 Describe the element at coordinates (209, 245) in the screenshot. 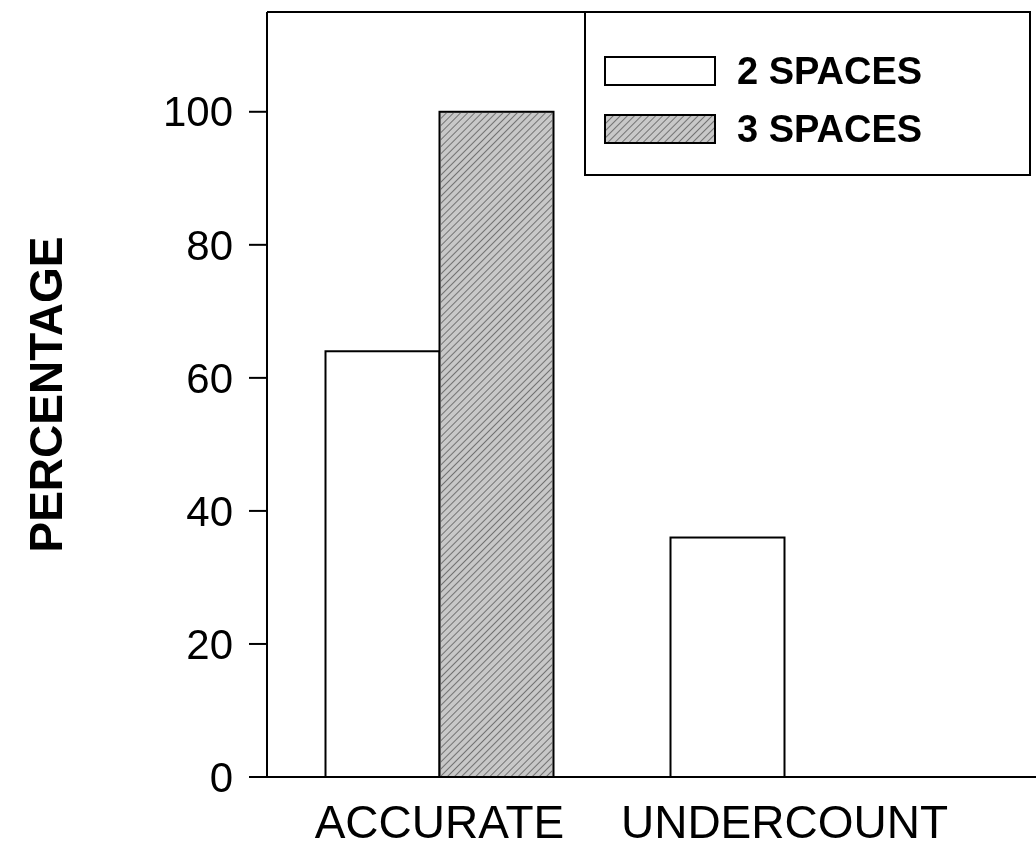

I see `y-tick-label: 80` at that location.